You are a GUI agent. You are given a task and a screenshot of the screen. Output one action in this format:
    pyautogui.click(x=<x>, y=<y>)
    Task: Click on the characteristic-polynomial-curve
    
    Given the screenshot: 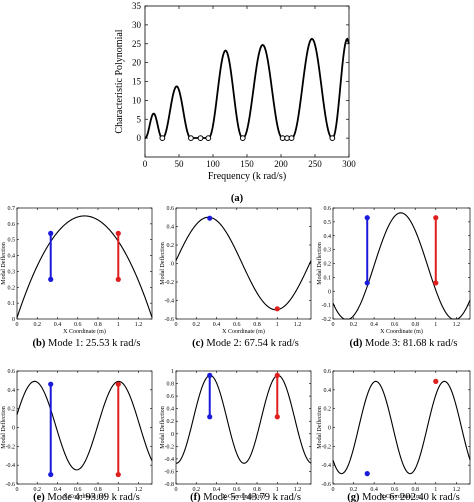 What is the action you would take?
    pyautogui.click(x=247, y=88)
    